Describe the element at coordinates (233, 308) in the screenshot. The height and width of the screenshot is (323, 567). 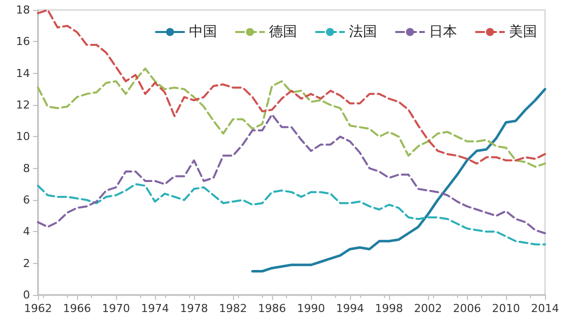
I see `x-tick-label: 1982` at that location.